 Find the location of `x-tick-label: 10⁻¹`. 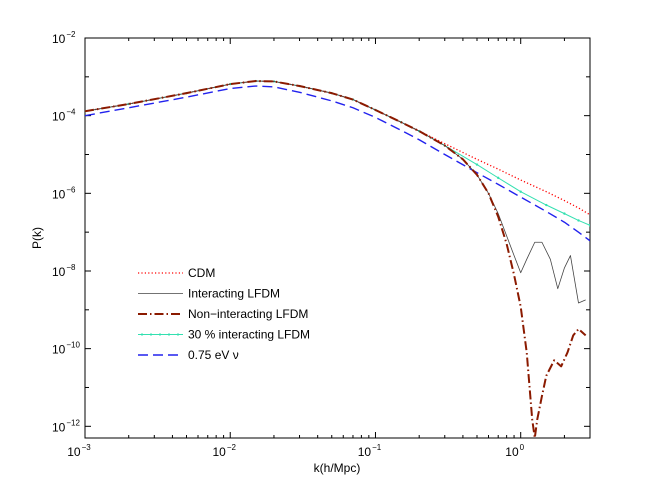

x-tick-label: 10⁻¹ is located at coordinates (370, 451).